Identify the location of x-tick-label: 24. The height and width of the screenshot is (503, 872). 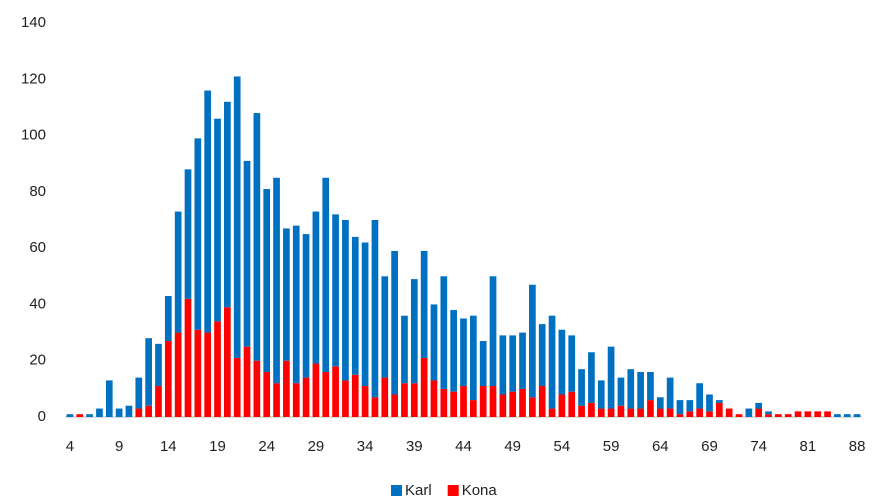
(266, 446).